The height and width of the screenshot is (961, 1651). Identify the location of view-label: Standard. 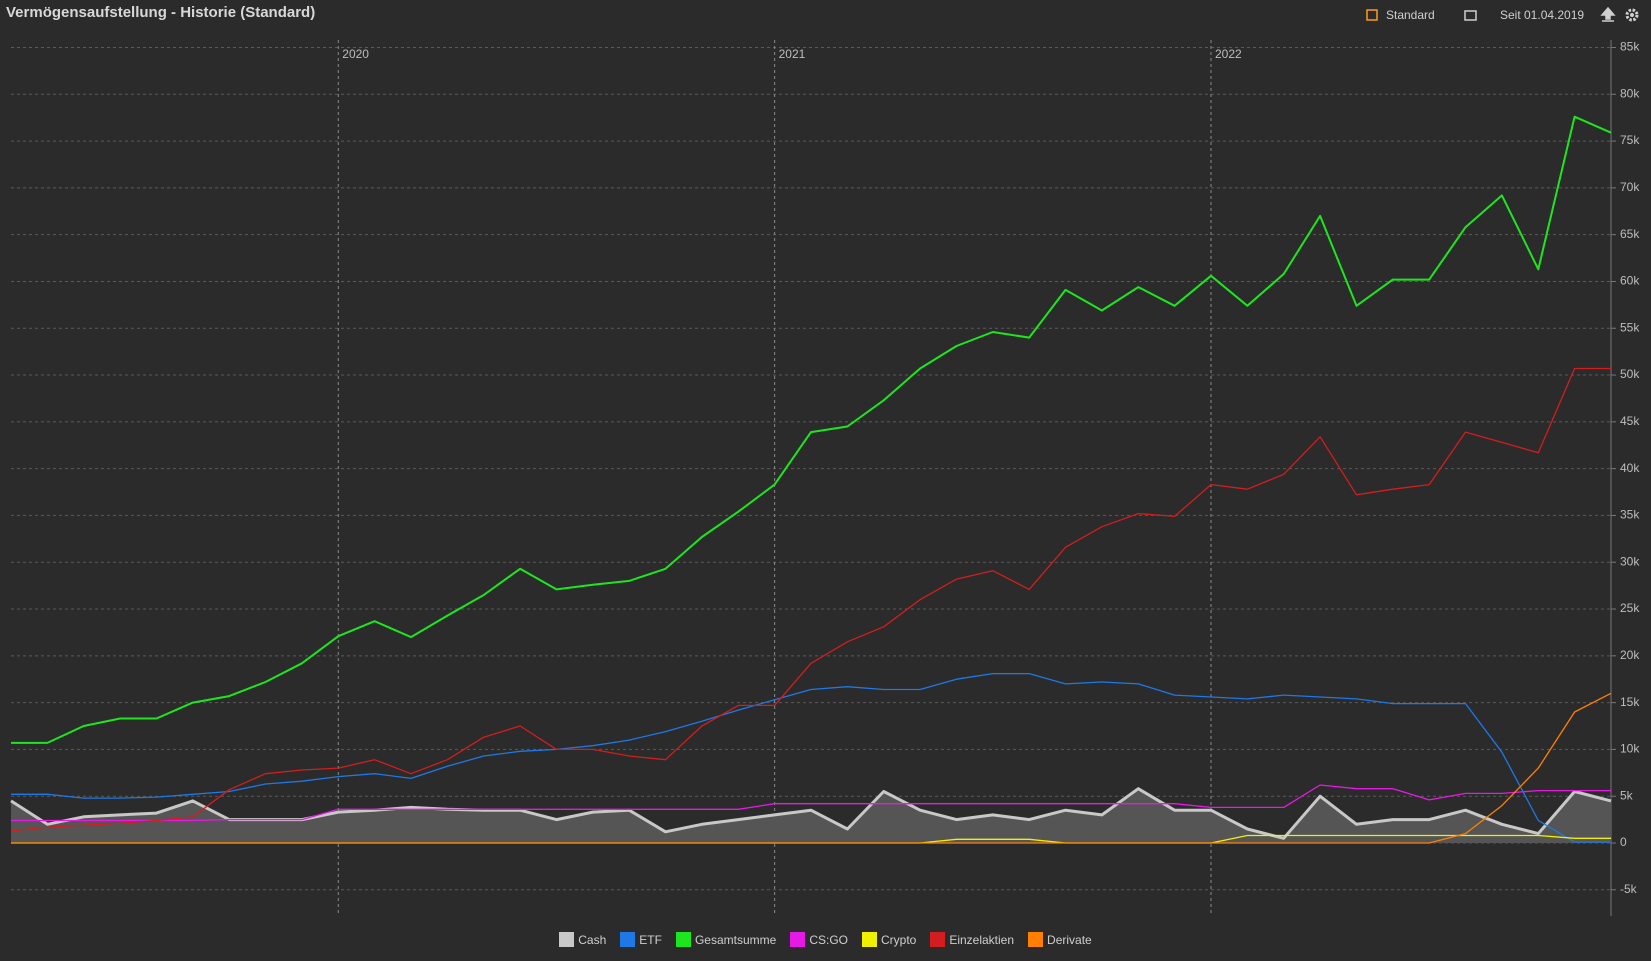
(1410, 15).